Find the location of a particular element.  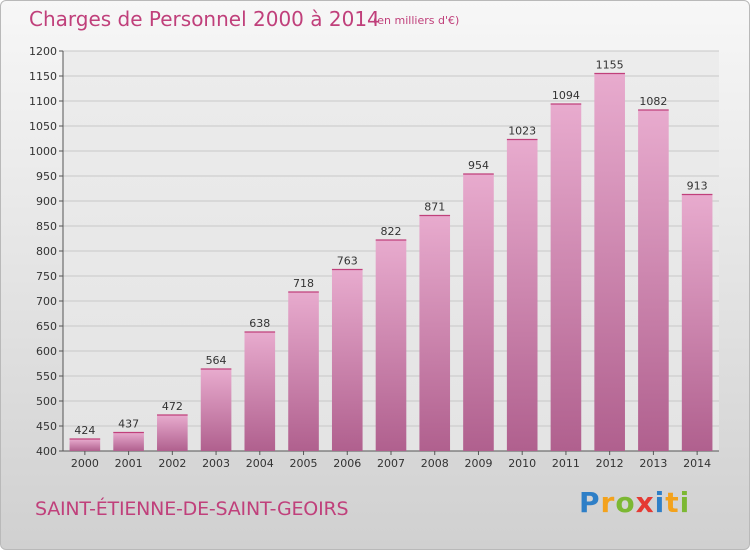

y-tick-label: 650 is located at coordinates (46, 326).